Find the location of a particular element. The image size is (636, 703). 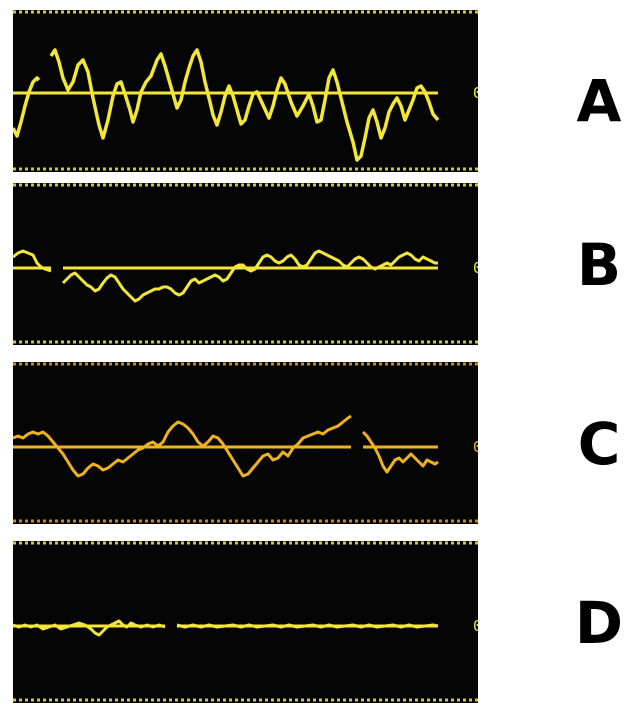

row-letter-a: A is located at coordinates (599, 101).